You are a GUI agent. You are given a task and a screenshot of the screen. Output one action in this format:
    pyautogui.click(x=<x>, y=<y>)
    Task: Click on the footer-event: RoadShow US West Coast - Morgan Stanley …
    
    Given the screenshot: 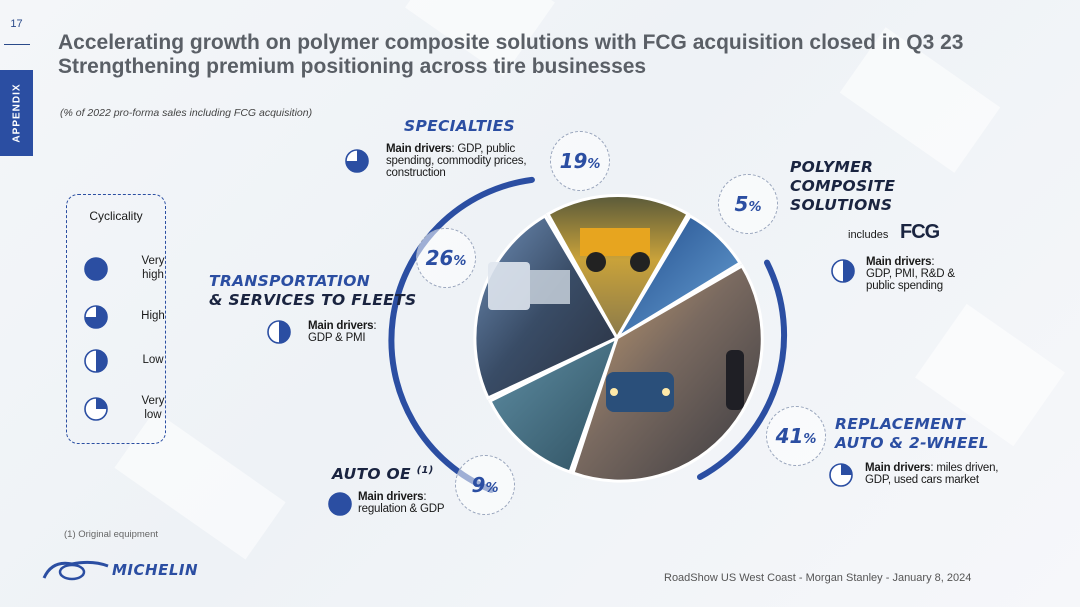 What is the action you would take?
    pyautogui.click(x=818, y=578)
    